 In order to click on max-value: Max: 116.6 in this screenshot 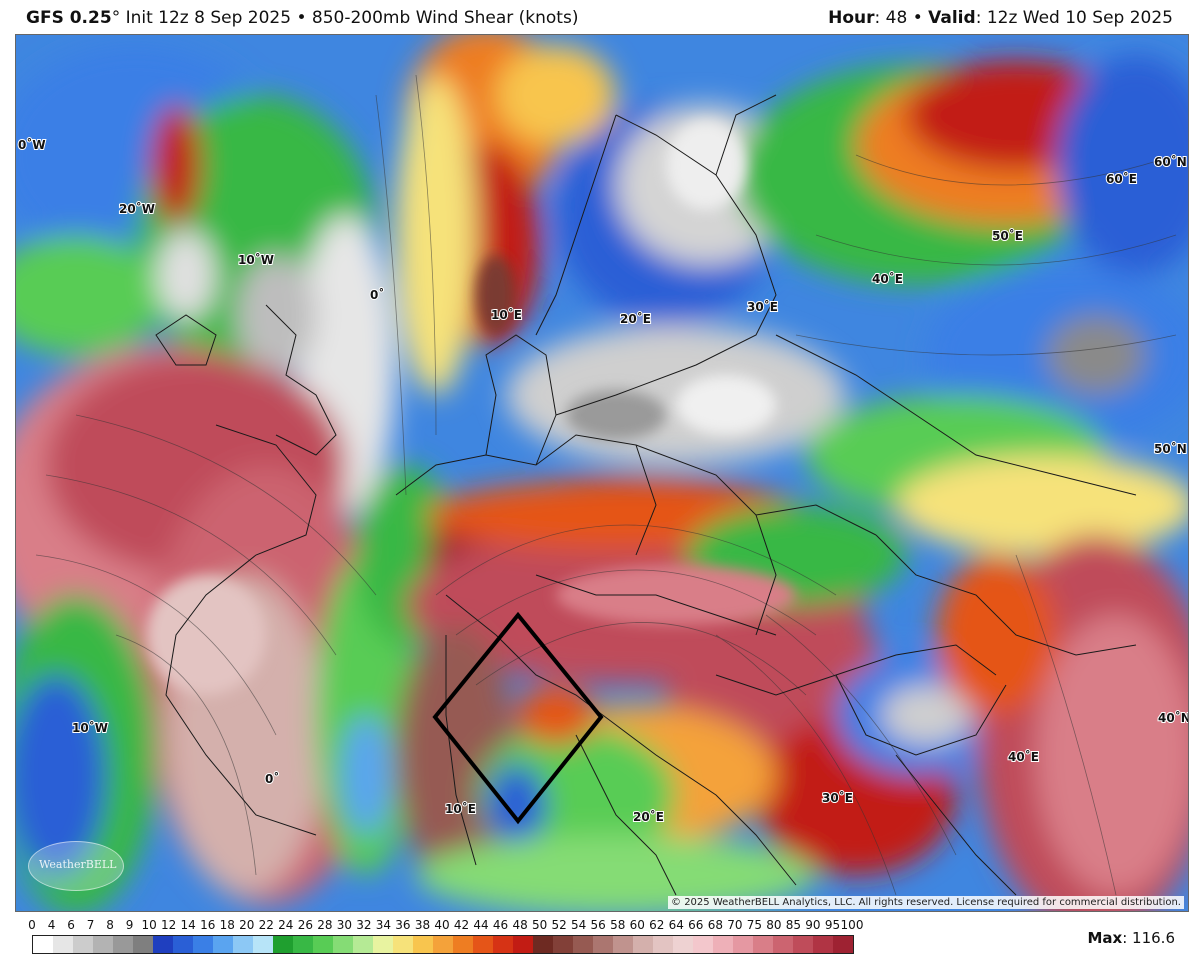, I will do `click(1132, 938)`.